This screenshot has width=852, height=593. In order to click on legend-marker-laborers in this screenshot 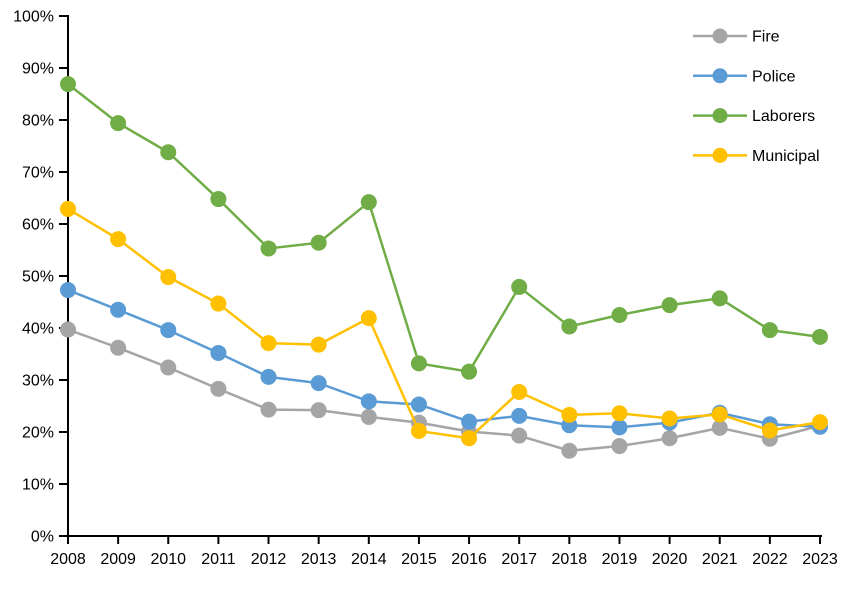, I will do `click(720, 116)`.